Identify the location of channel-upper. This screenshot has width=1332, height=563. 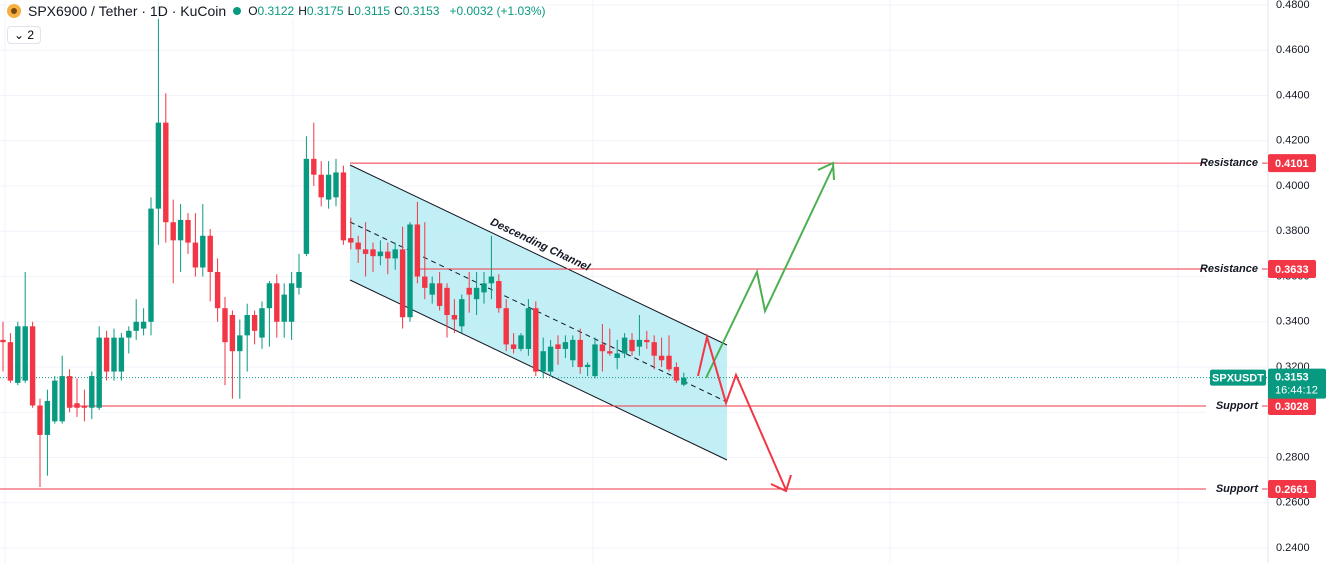
(538, 255).